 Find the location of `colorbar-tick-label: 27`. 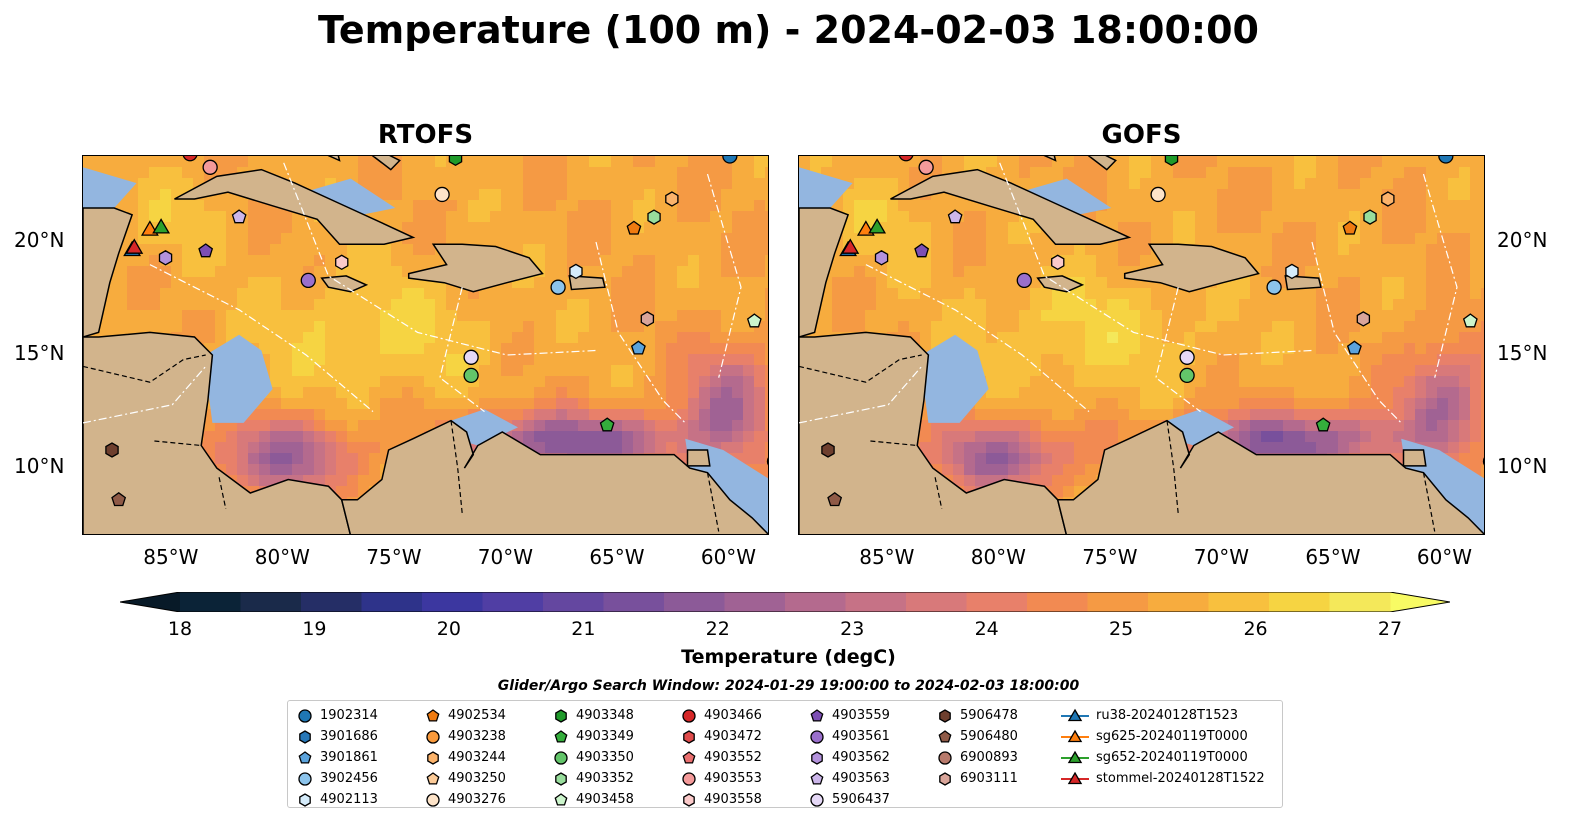

colorbar-tick-label: 27 is located at coordinates (1390, 629).